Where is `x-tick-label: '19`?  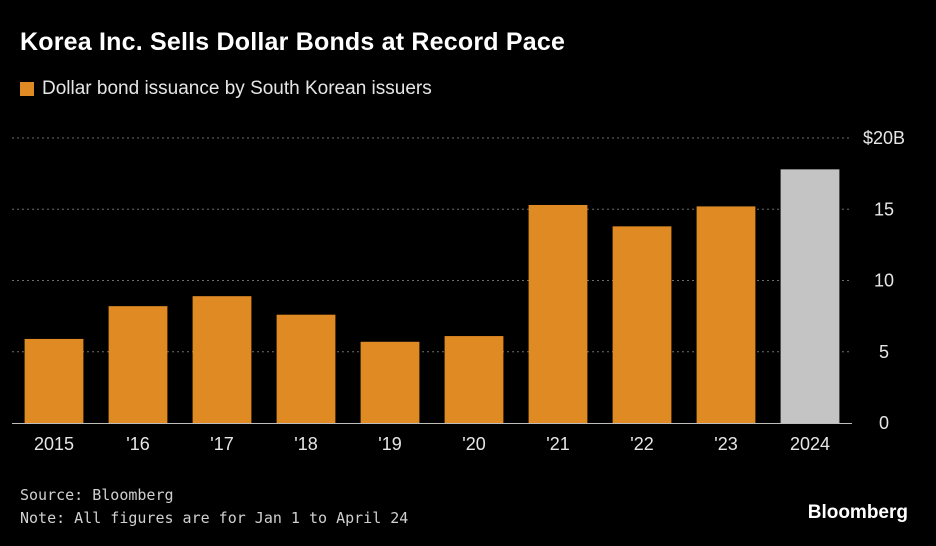 x-tick-label: '19 is located at coordinates (389, 444).